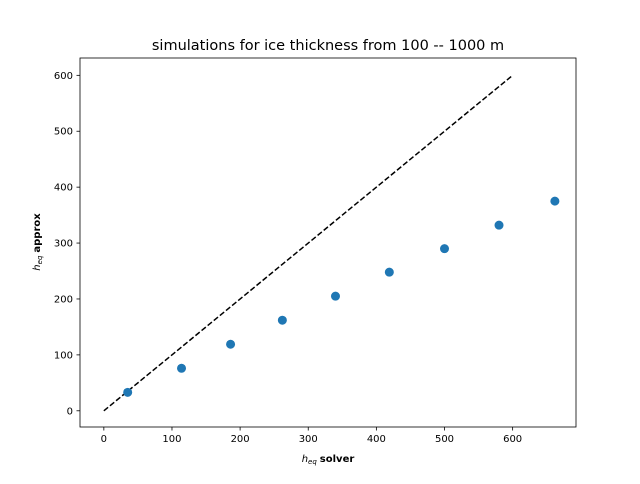 The image size is (640, 484). What do you see at coordinates (512, 439) in the screenshot?
I see `x-tick-label: 600` at bounding box center [512, 439].